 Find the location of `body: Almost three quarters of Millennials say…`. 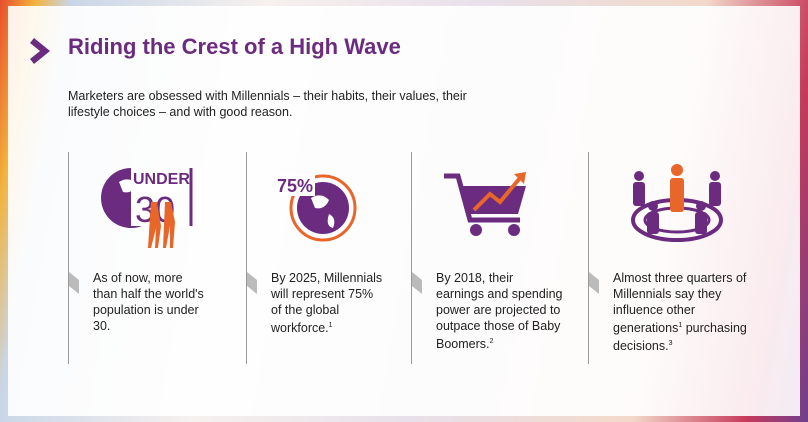

body: Almost three quarters of Millennials say… is located at coordinates (683, 312).